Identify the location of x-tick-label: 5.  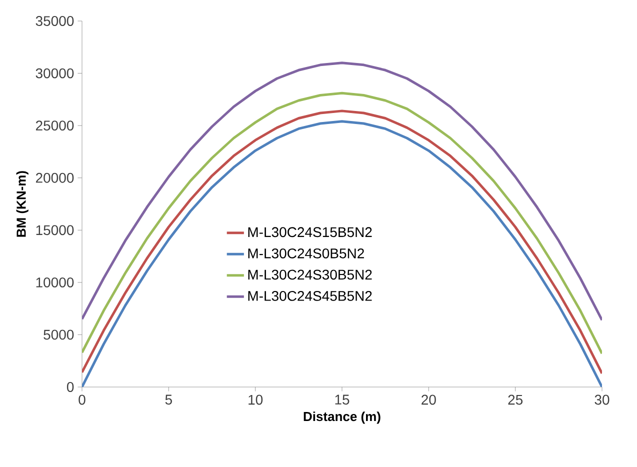
(168, 399).